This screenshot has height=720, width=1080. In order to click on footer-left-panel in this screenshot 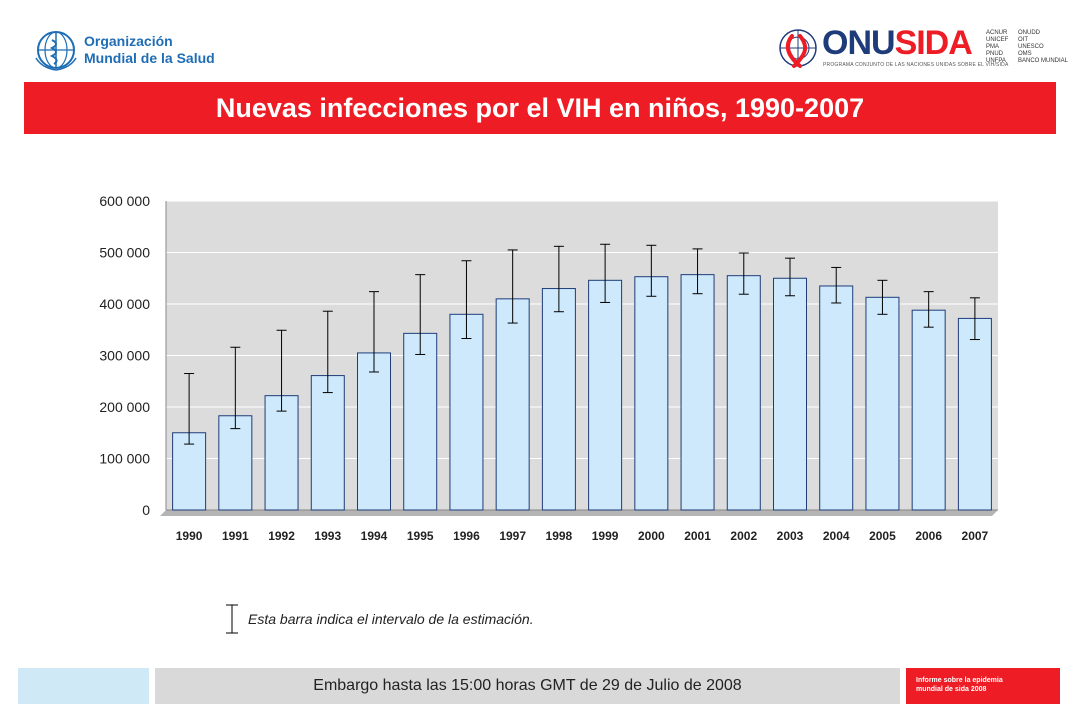, I will do `click(83, 686)`.